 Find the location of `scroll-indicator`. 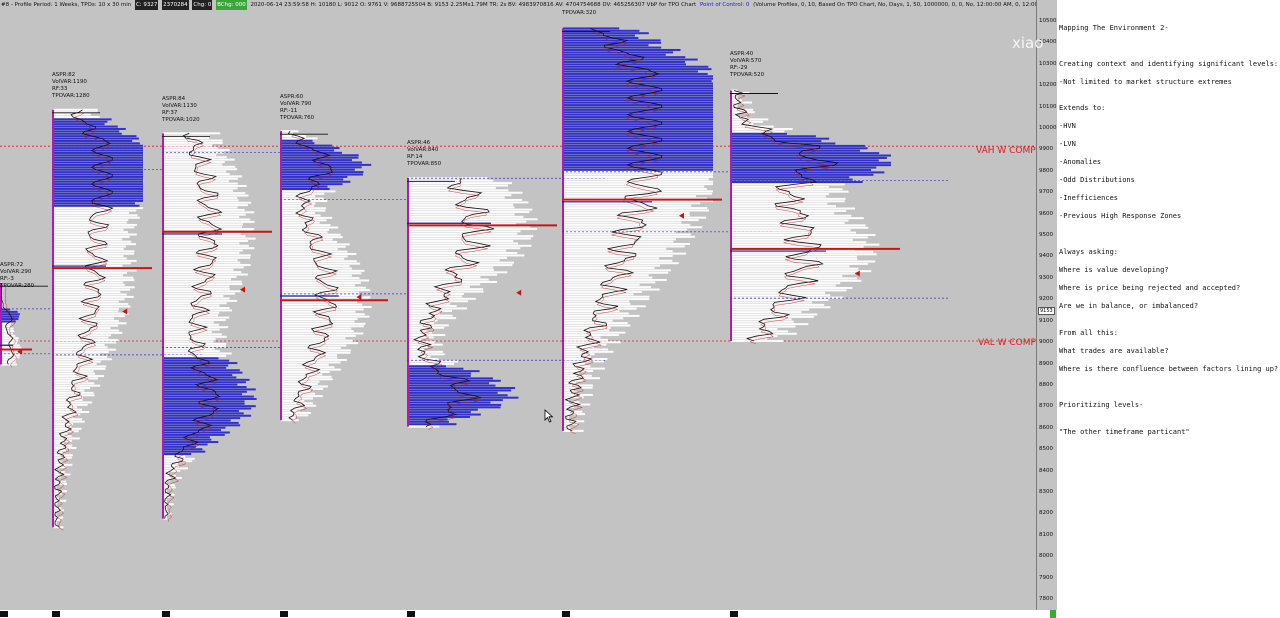

scroll-indicator is located at coordinates (1053, 614).